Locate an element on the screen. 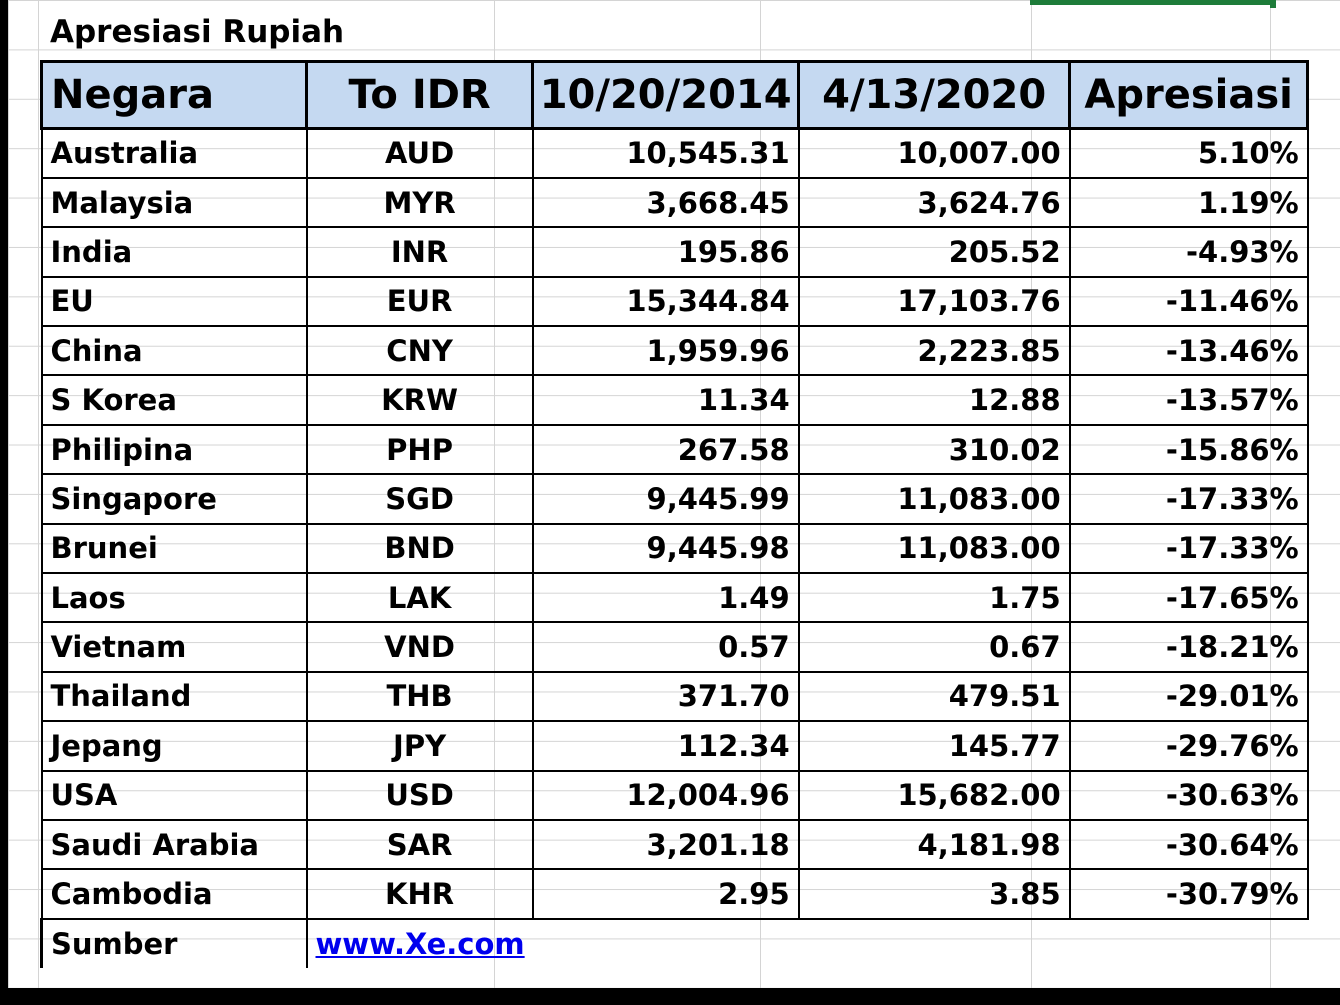 The width and height of the screenshot is (1340, 1005). currency-code-cell: CNY is located at coordinates (419, 351).